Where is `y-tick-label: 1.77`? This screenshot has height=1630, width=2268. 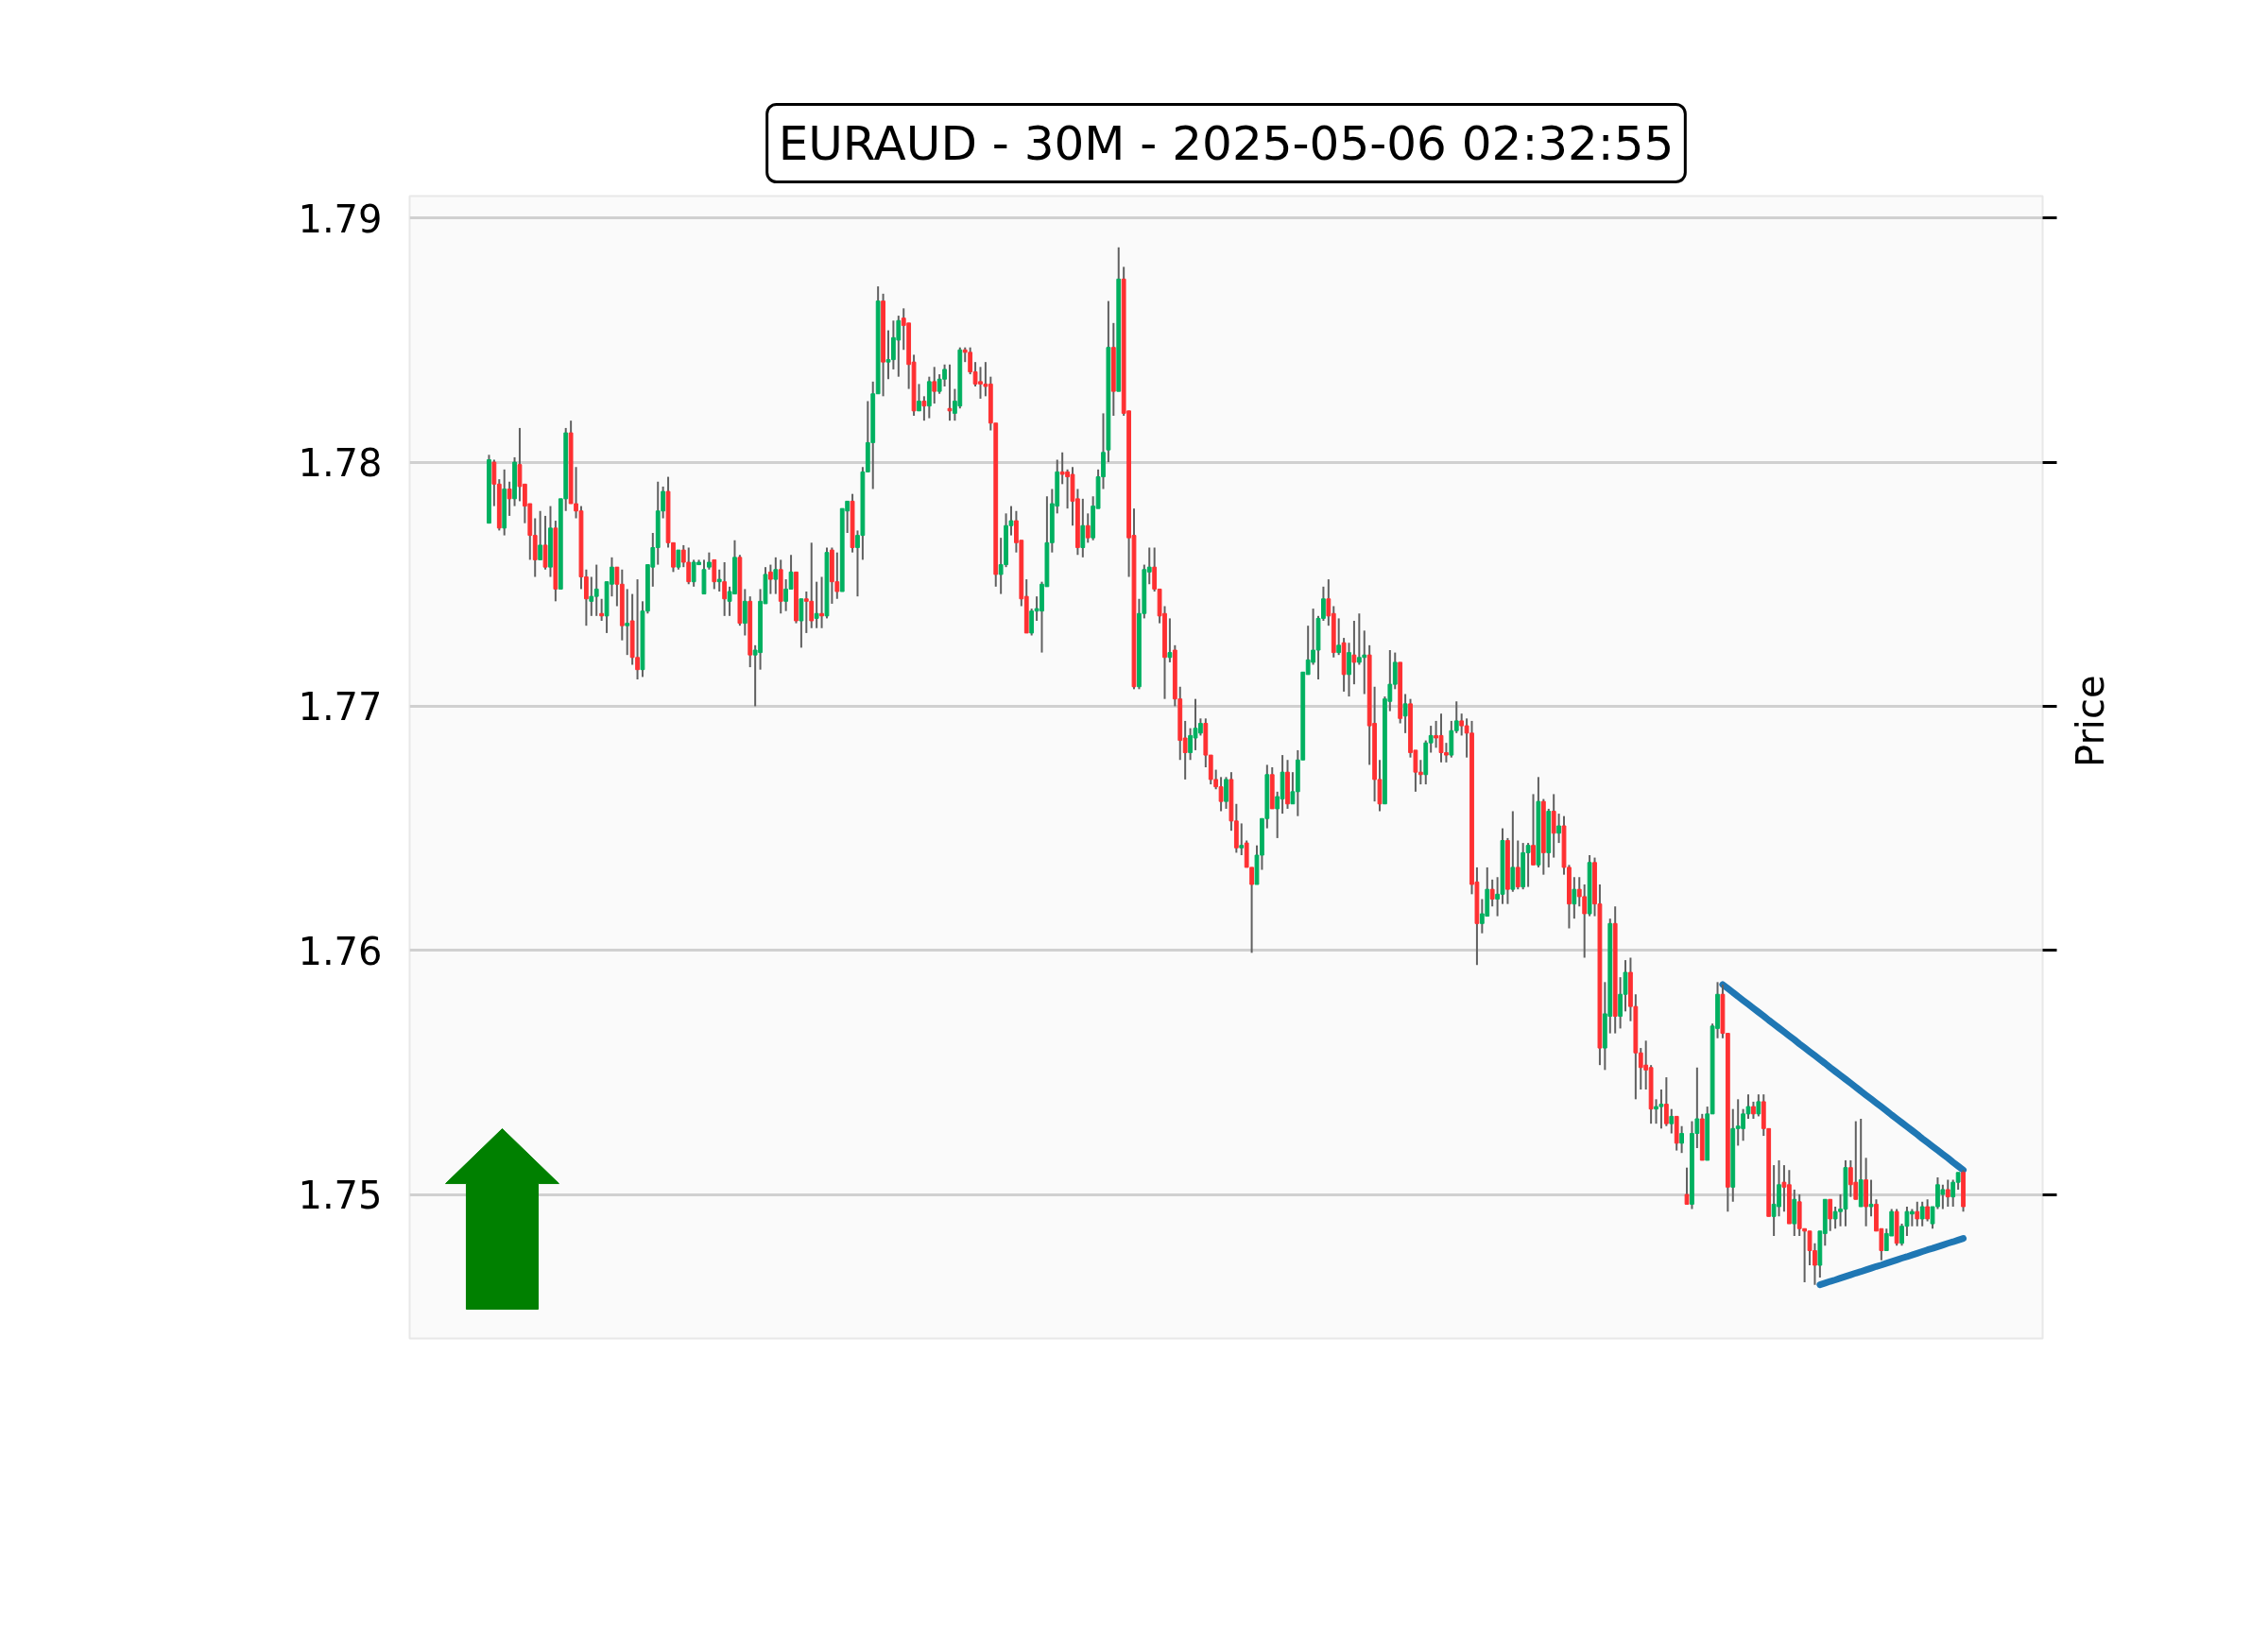
y-tick-label: 1.77 is located at coordinates (340, 707).